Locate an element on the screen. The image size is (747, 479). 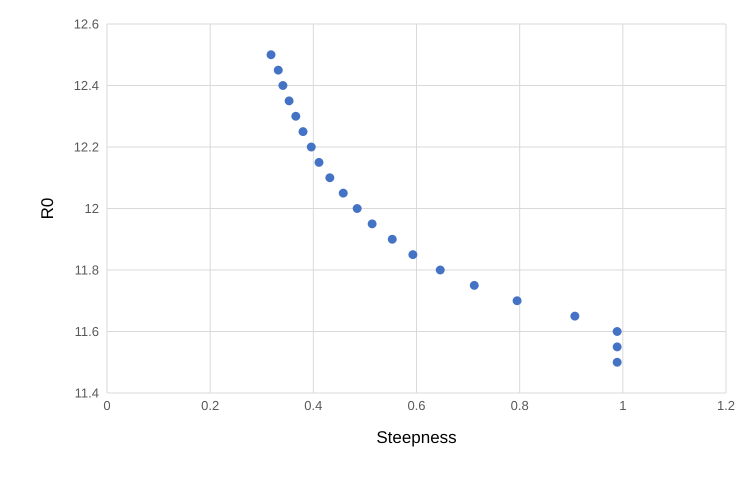
y-tick-label: 12.4 is located at coordinates (86, 86).